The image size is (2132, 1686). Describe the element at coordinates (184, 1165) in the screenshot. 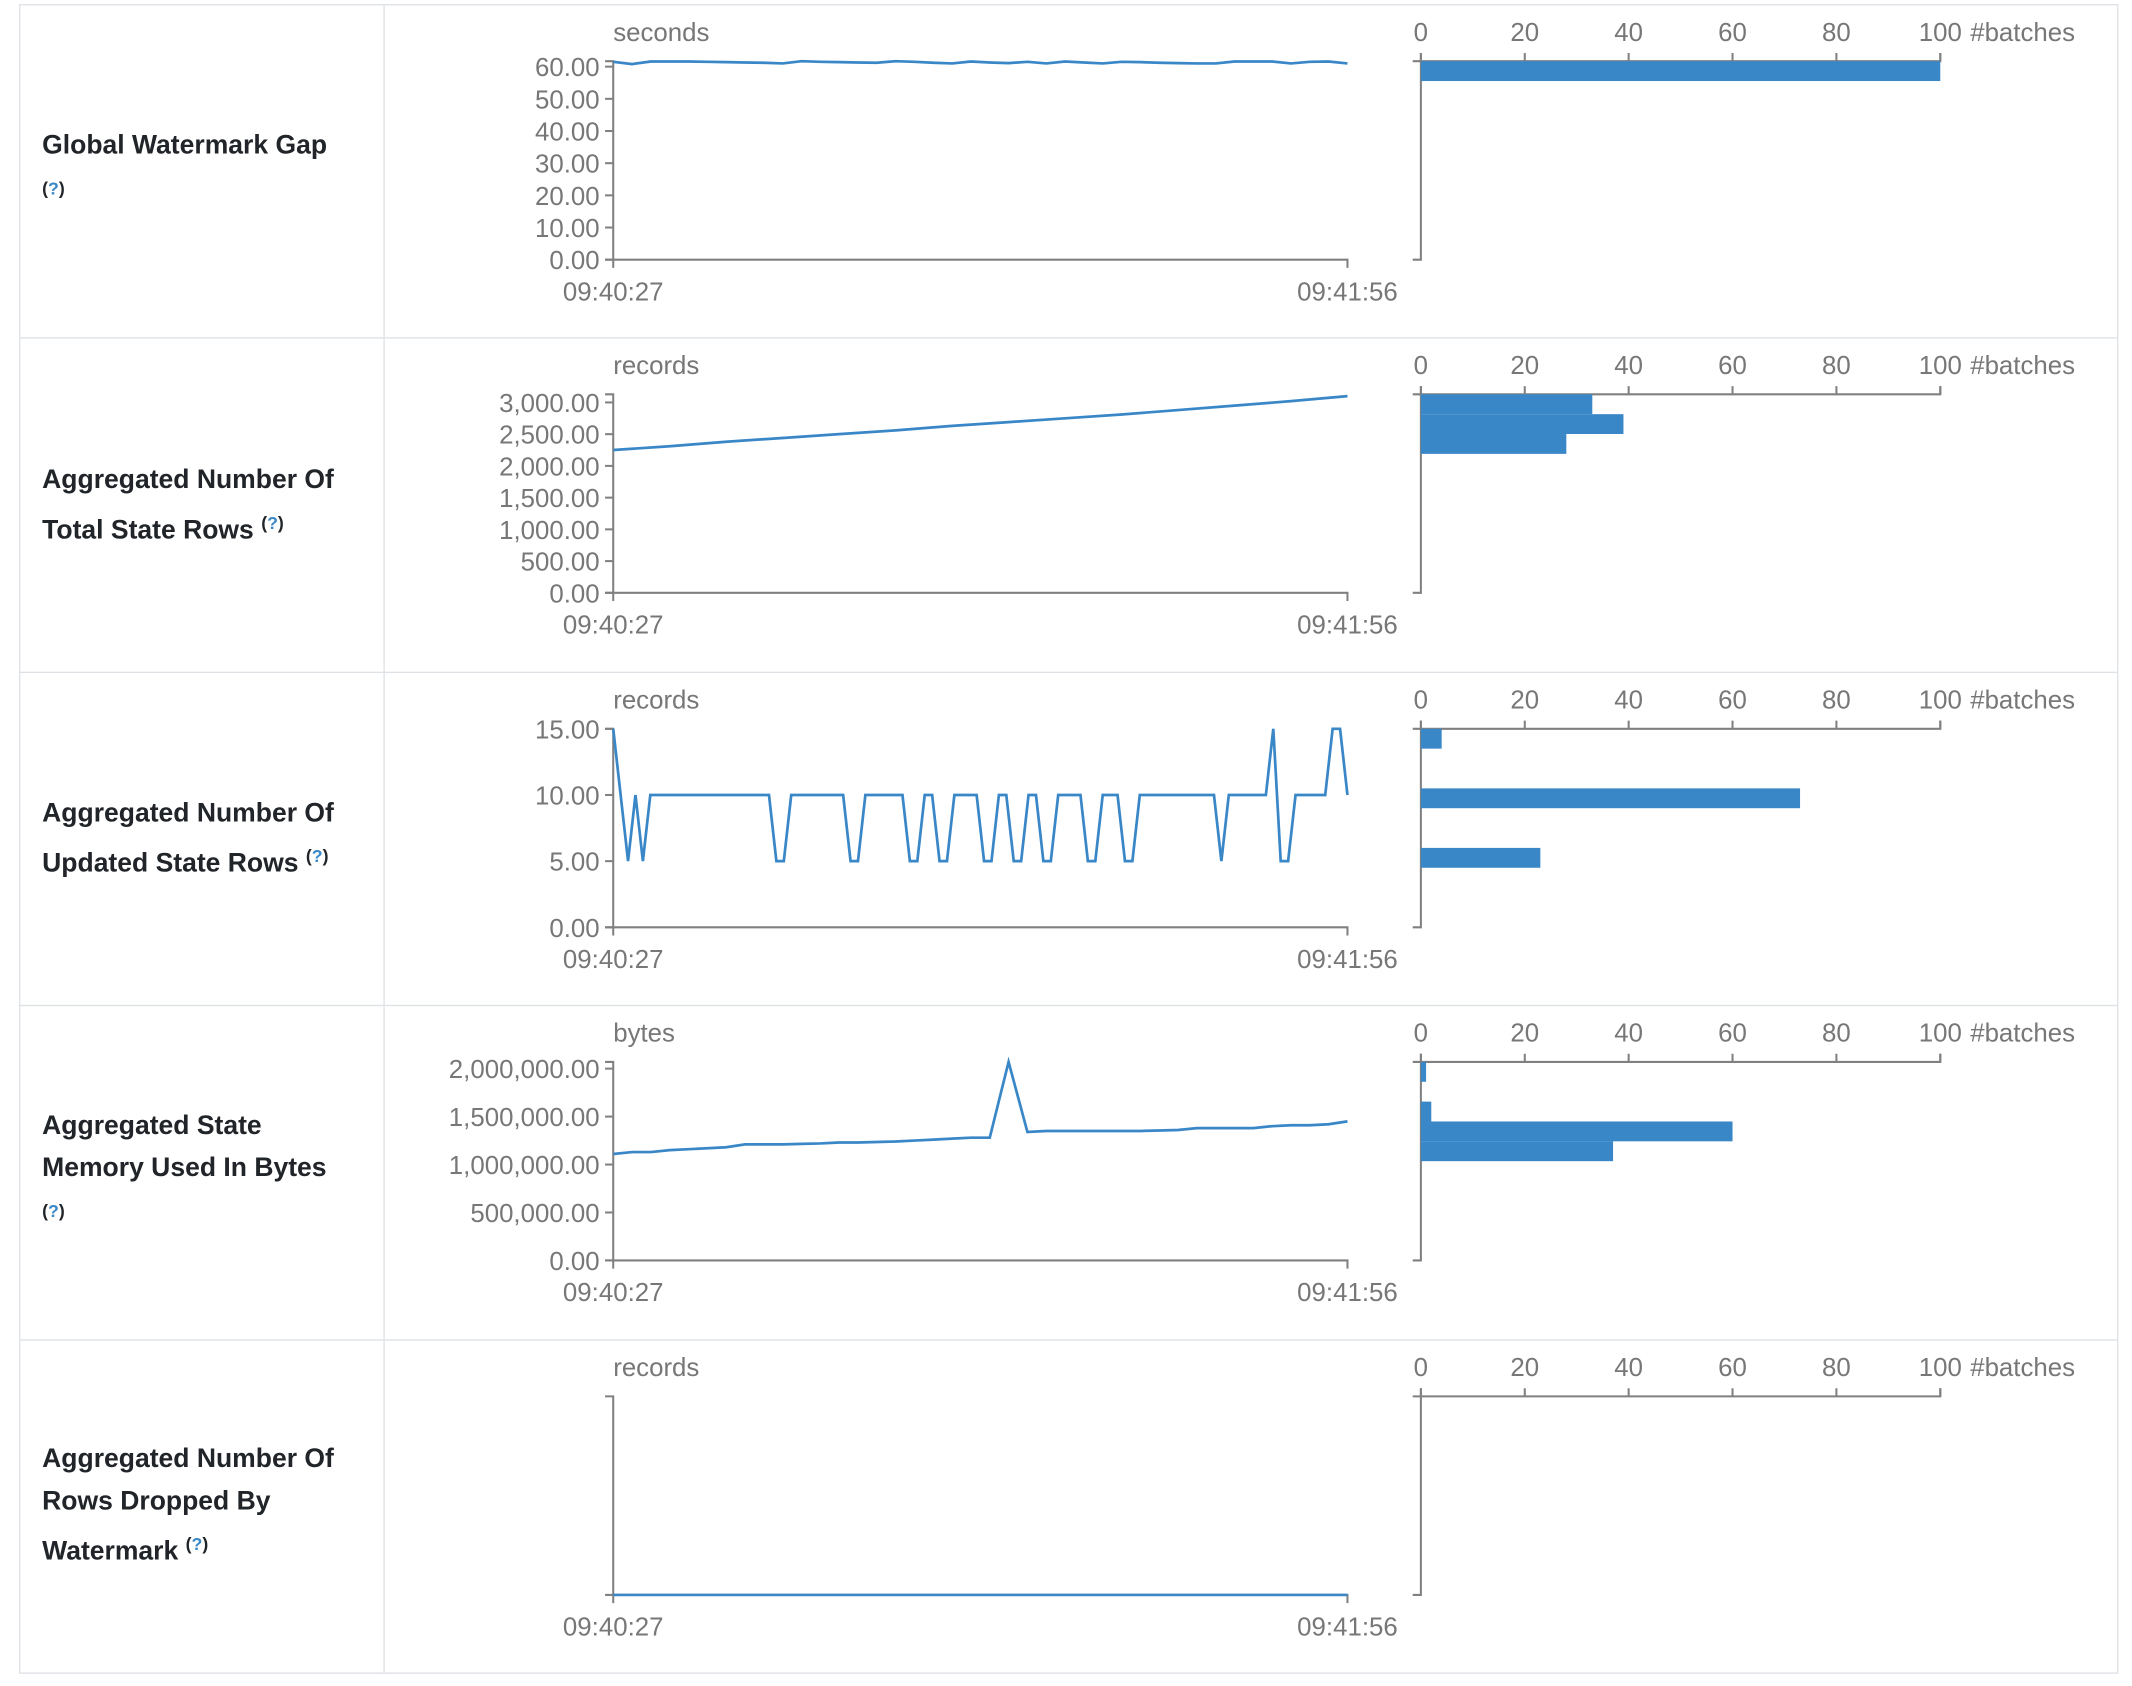

I see `metric-label: Aggregated State Memory Used In Bytes (?)` at that location.